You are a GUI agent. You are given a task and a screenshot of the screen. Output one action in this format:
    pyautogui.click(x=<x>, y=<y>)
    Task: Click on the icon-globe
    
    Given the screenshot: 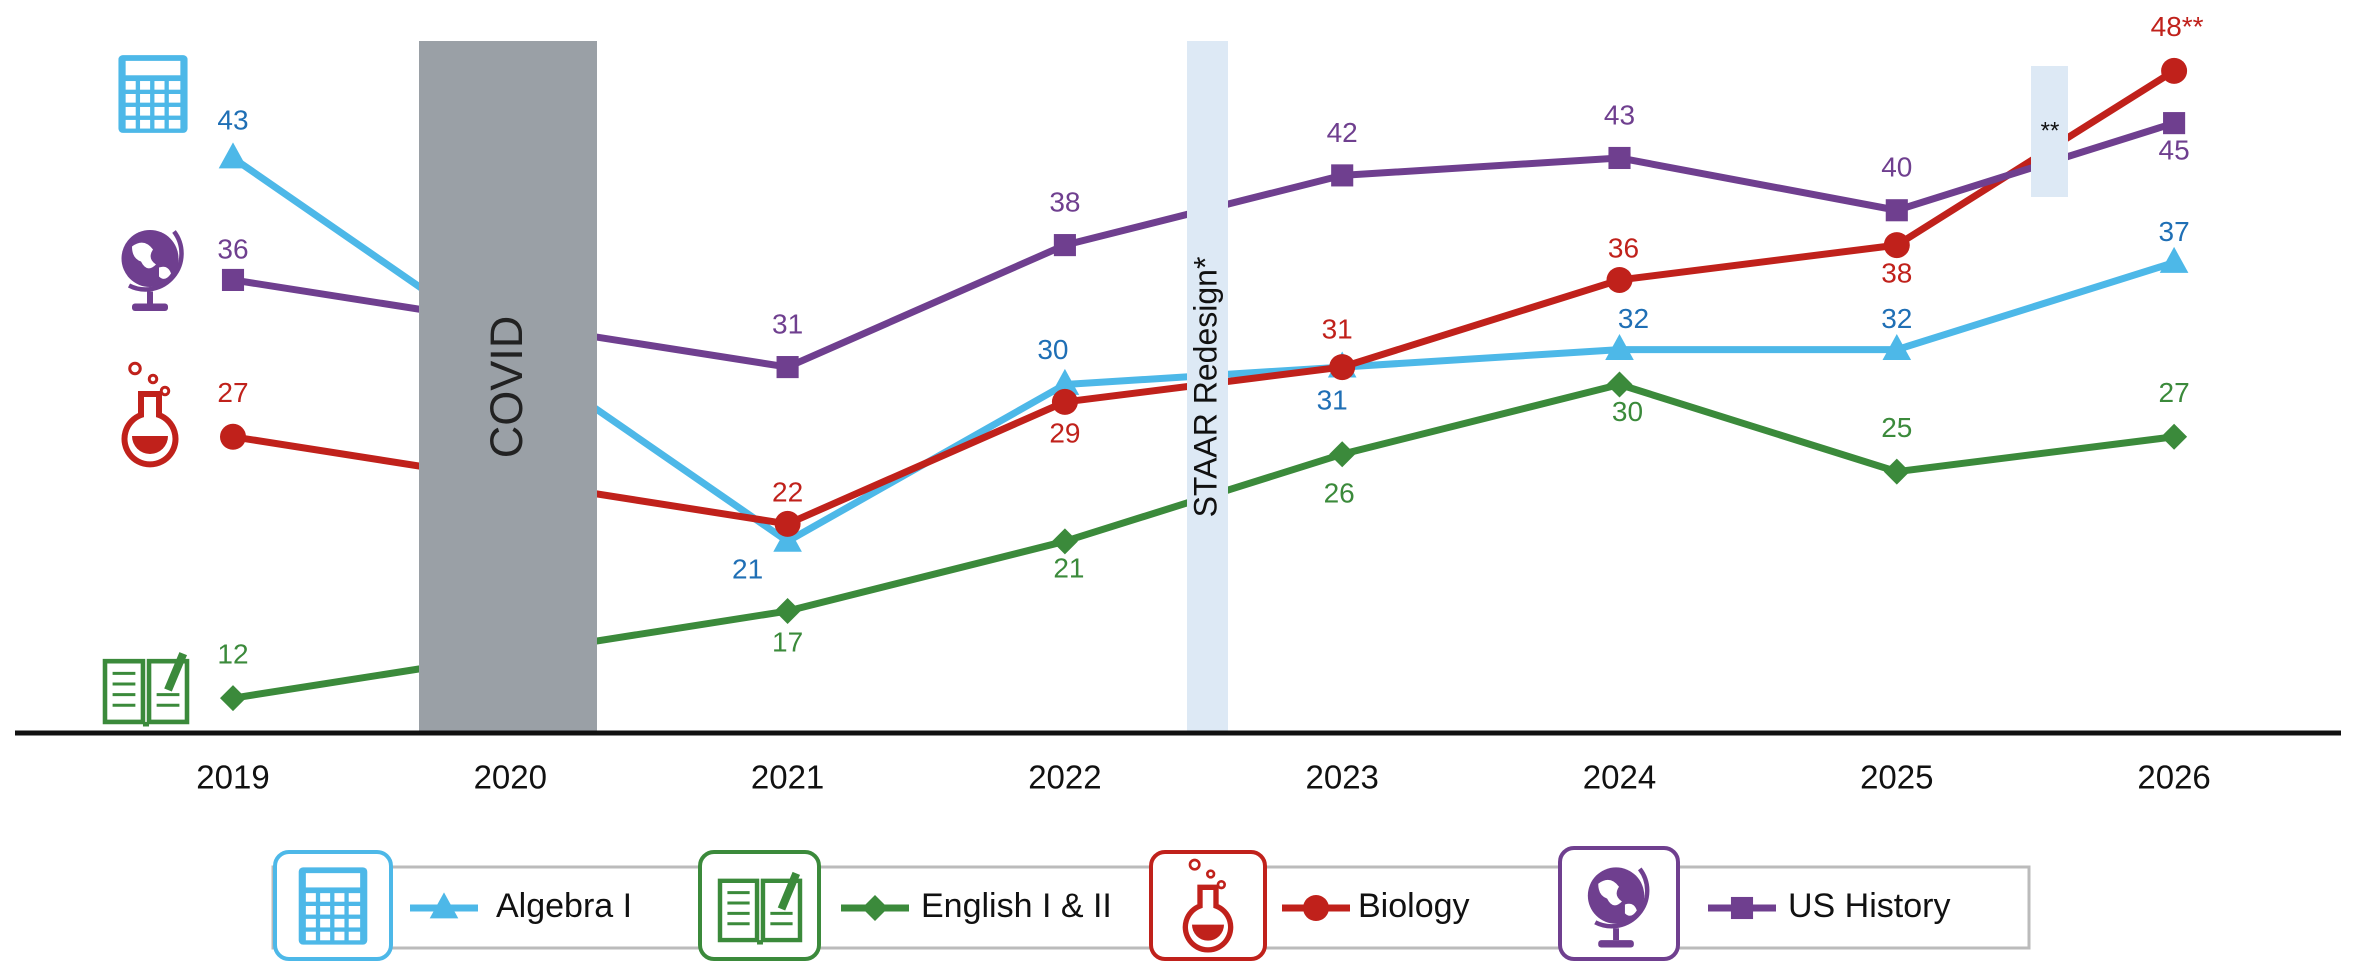 What is the action you would take?
    pyautogui.click(x=152, y=270)
    